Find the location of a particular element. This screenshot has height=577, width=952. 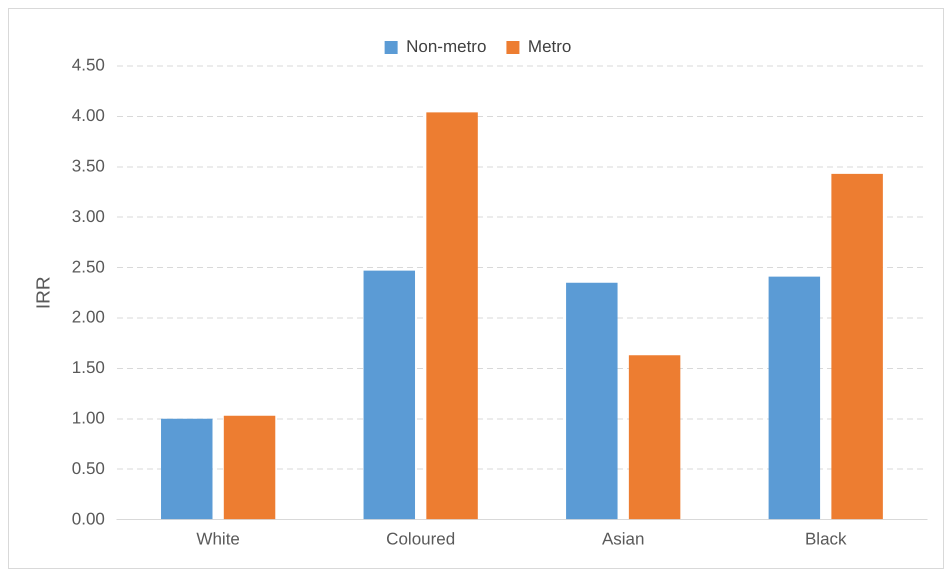

y-tick-label: 4.50 is located at coordinates (88, 65).